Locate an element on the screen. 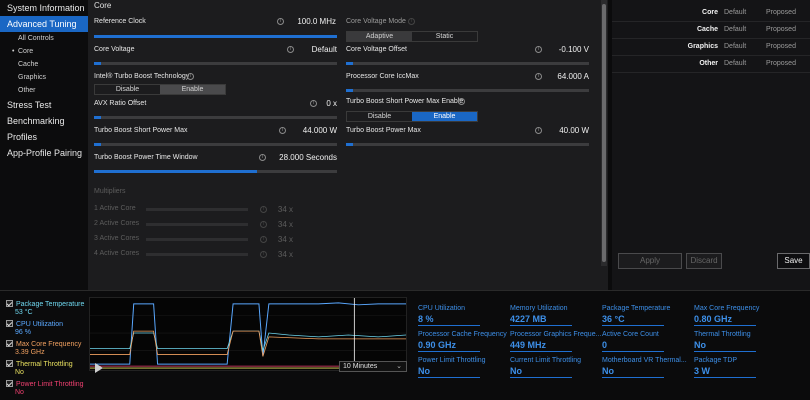  monitor-item-value: No is located at coordinates (19, 372).